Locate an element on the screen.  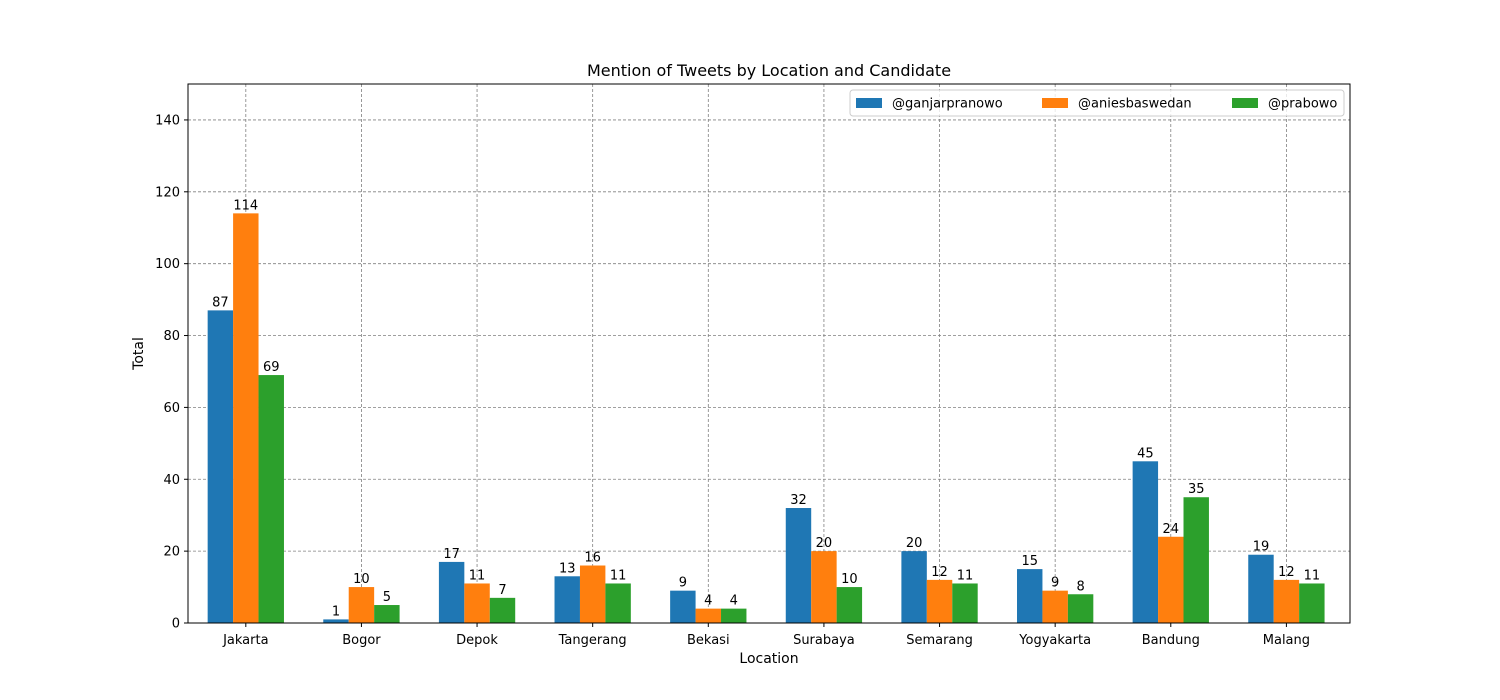
x-tick-label: Semarang is located at coordinates (939, 640).